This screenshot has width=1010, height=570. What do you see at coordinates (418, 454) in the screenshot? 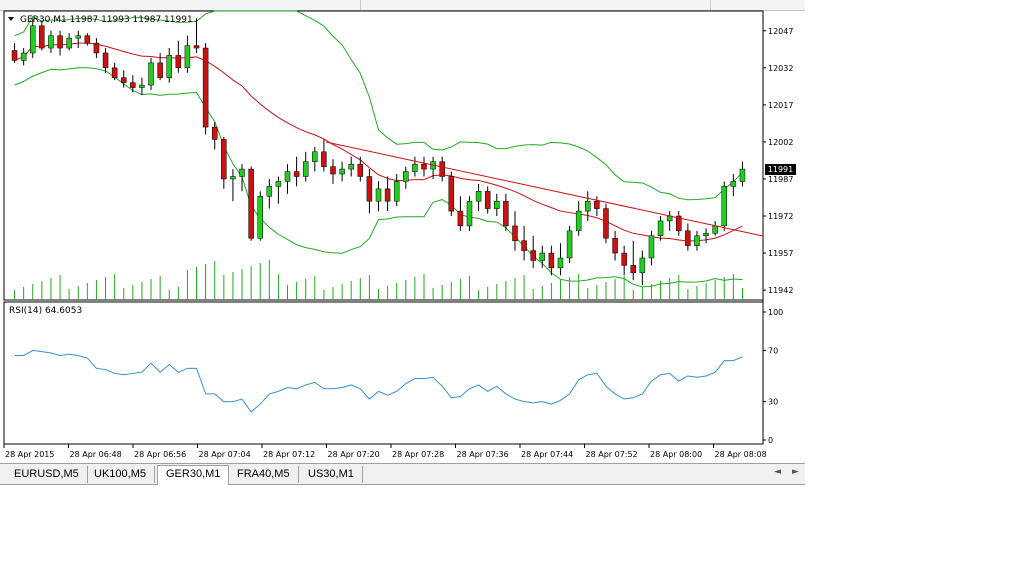
I see `time-tick-label: 28 Apr 07:28` at bounding box center [418, 454].